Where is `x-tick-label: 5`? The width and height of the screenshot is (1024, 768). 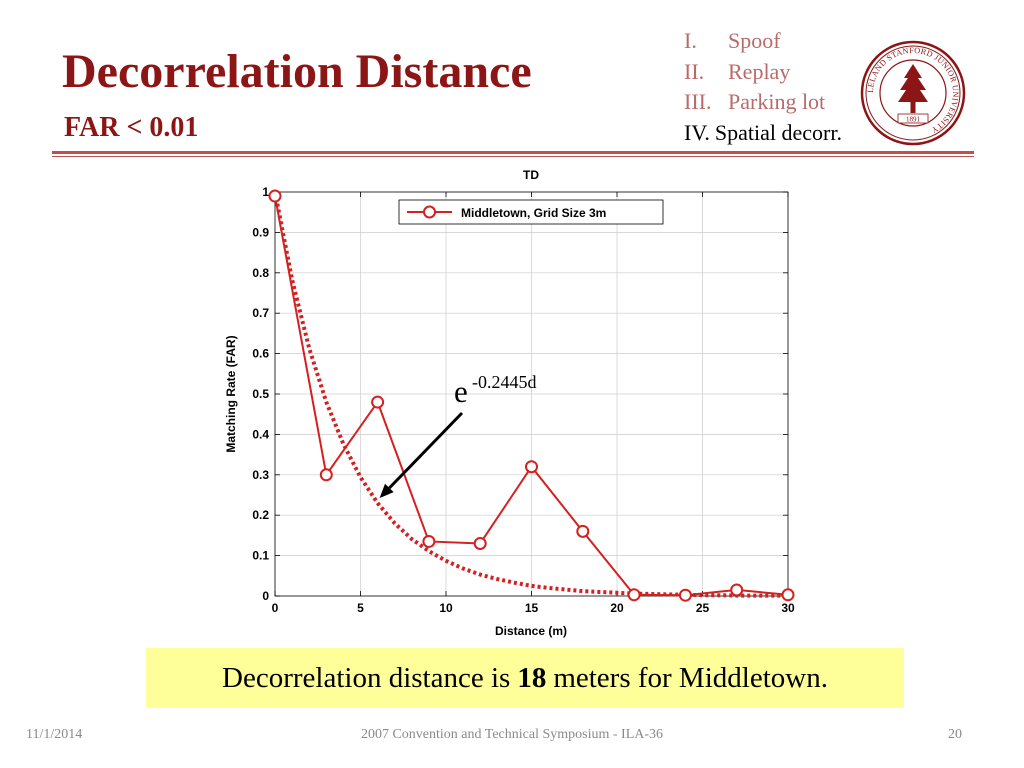 x-tick-label: 5 is located at coordinates (360, 608).